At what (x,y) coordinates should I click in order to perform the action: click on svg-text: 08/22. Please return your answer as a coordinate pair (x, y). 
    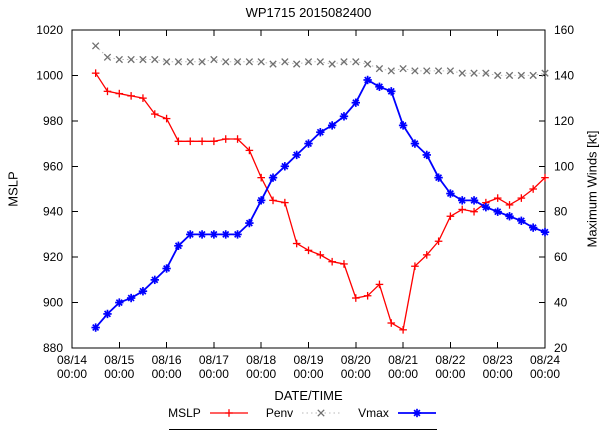
    Looking at the image, I should click on (450, 360).